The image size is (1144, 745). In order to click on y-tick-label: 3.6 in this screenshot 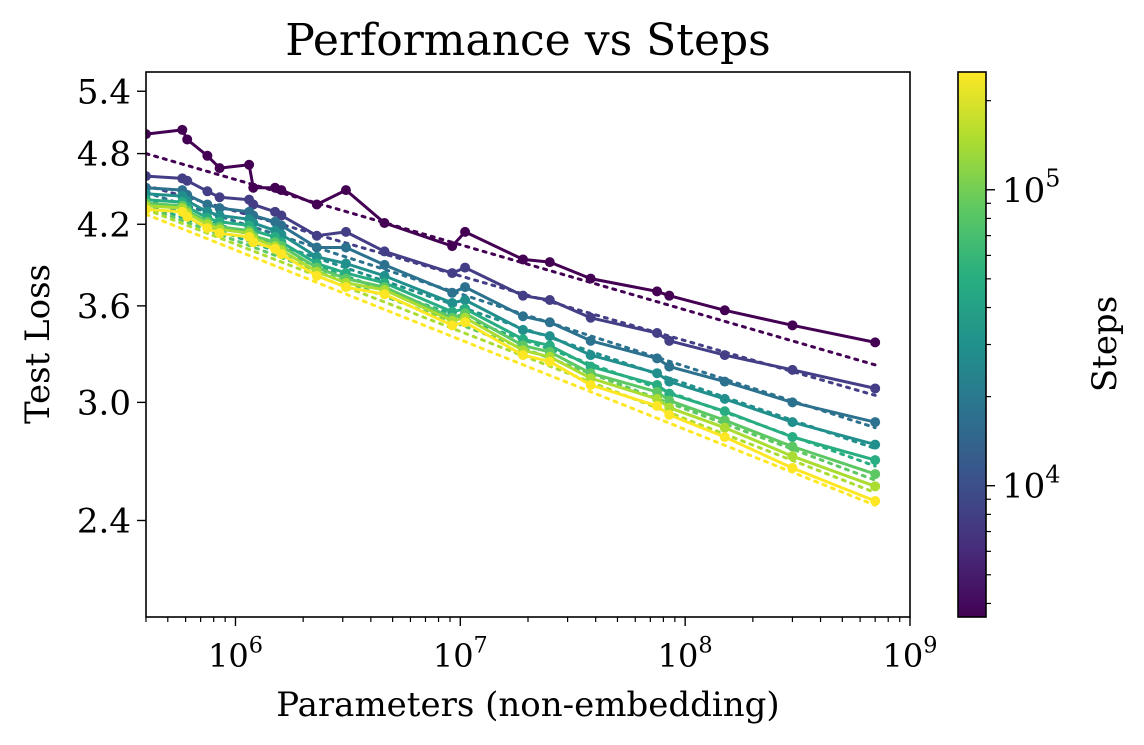, I will do `click(104, 307)`.